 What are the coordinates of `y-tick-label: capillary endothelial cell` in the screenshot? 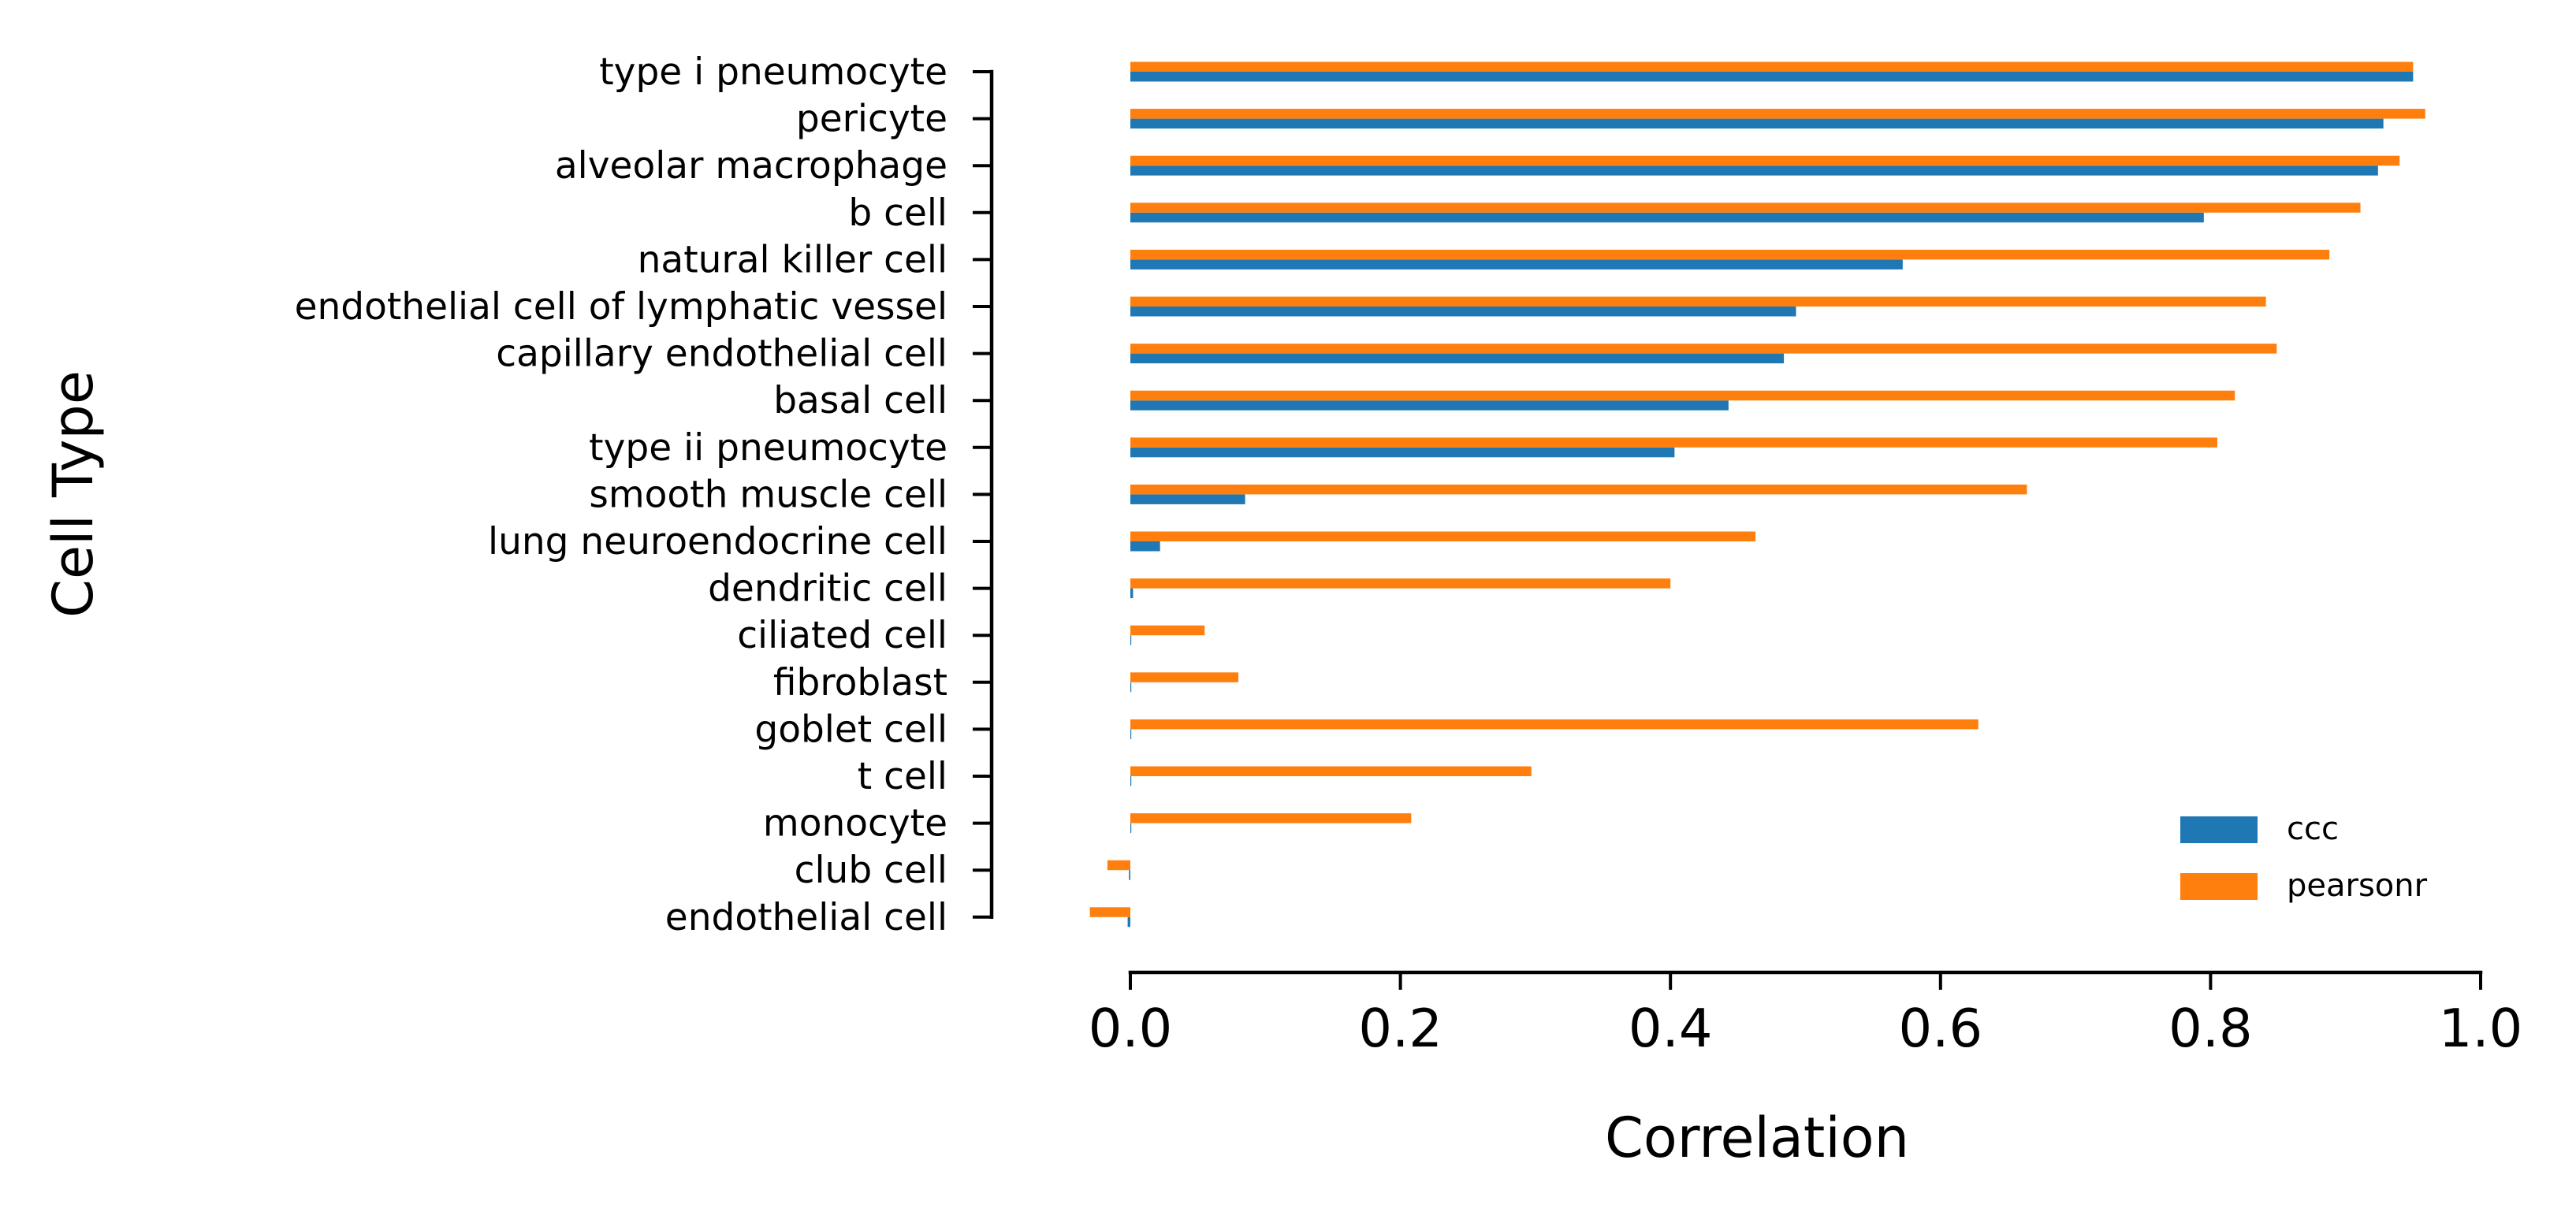 It's located at (721, 354).